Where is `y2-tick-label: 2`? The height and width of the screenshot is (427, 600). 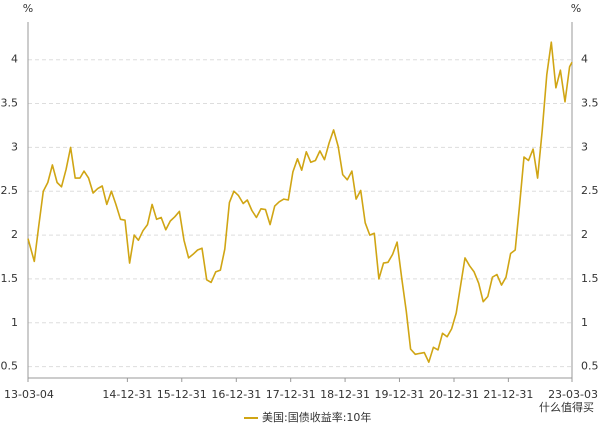 y2-tick-label: 2 is located at coordinates (584, 234).